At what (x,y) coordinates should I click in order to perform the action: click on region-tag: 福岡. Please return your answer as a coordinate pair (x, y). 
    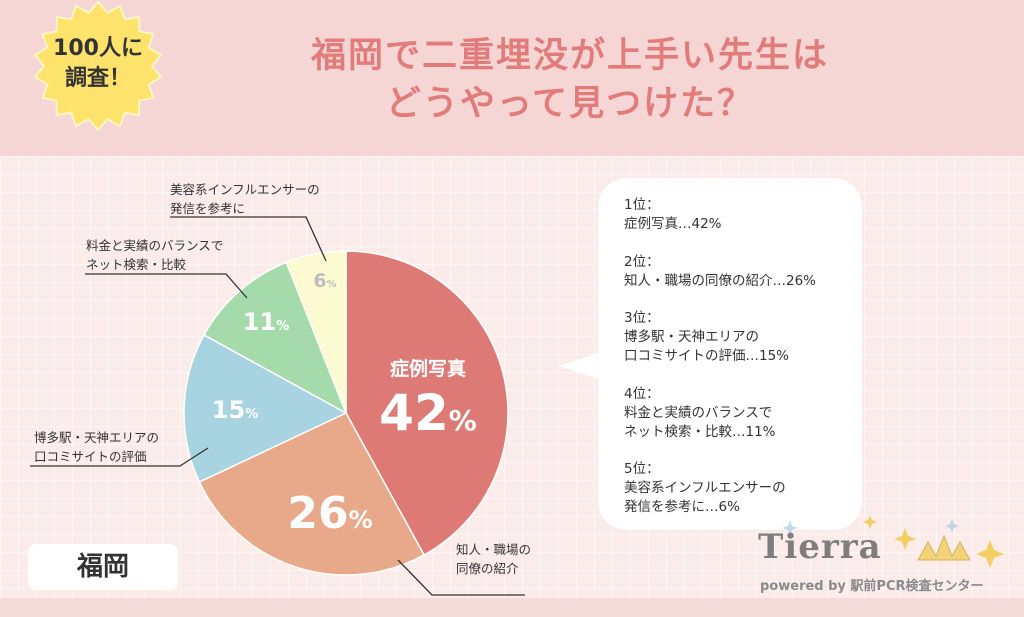
    Looking at the image, I should click on (102, 567).